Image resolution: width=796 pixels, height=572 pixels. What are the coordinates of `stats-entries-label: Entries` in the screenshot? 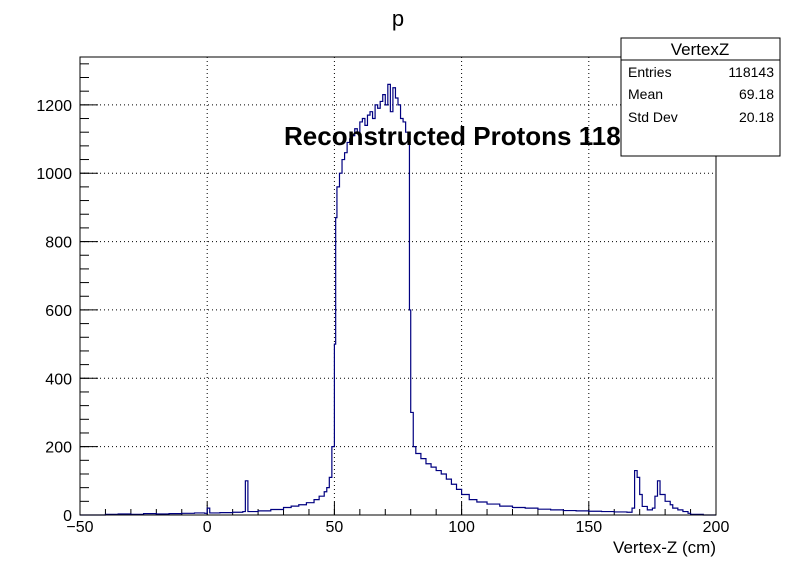 It's located at (650, 72).